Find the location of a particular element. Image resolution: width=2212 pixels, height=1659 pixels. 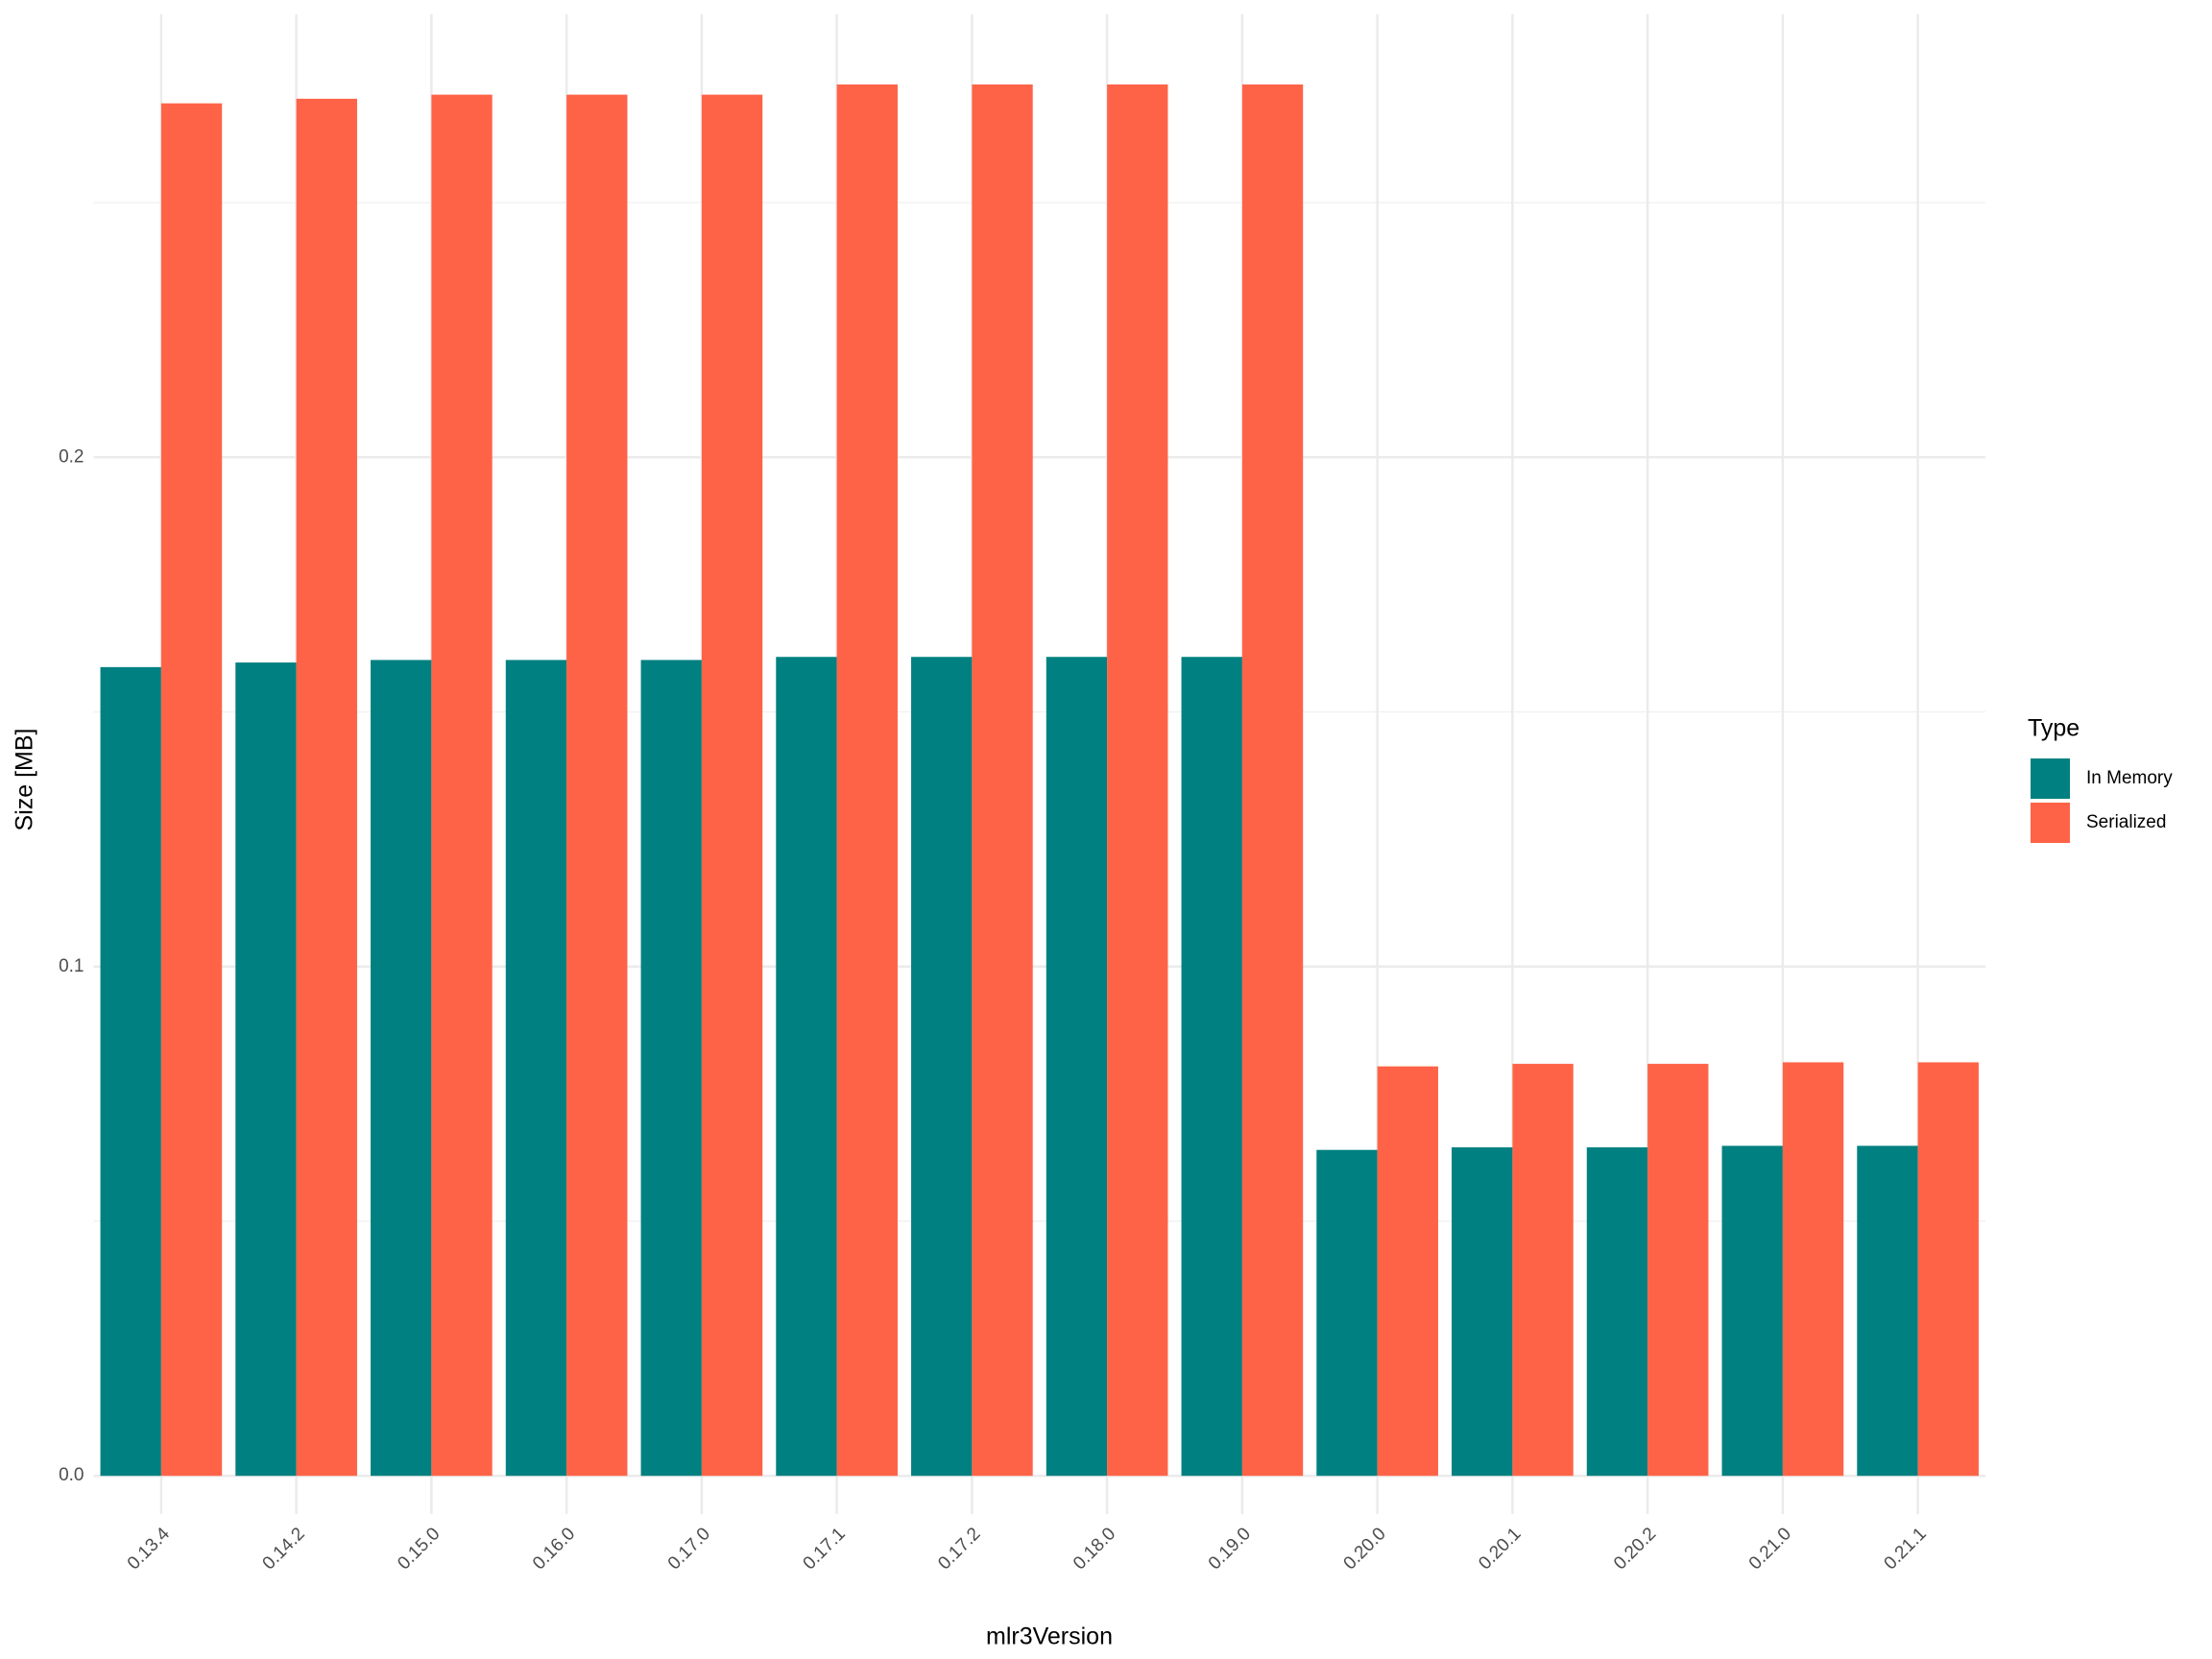

legend-title: Type is located at coordinates (2054, 728).